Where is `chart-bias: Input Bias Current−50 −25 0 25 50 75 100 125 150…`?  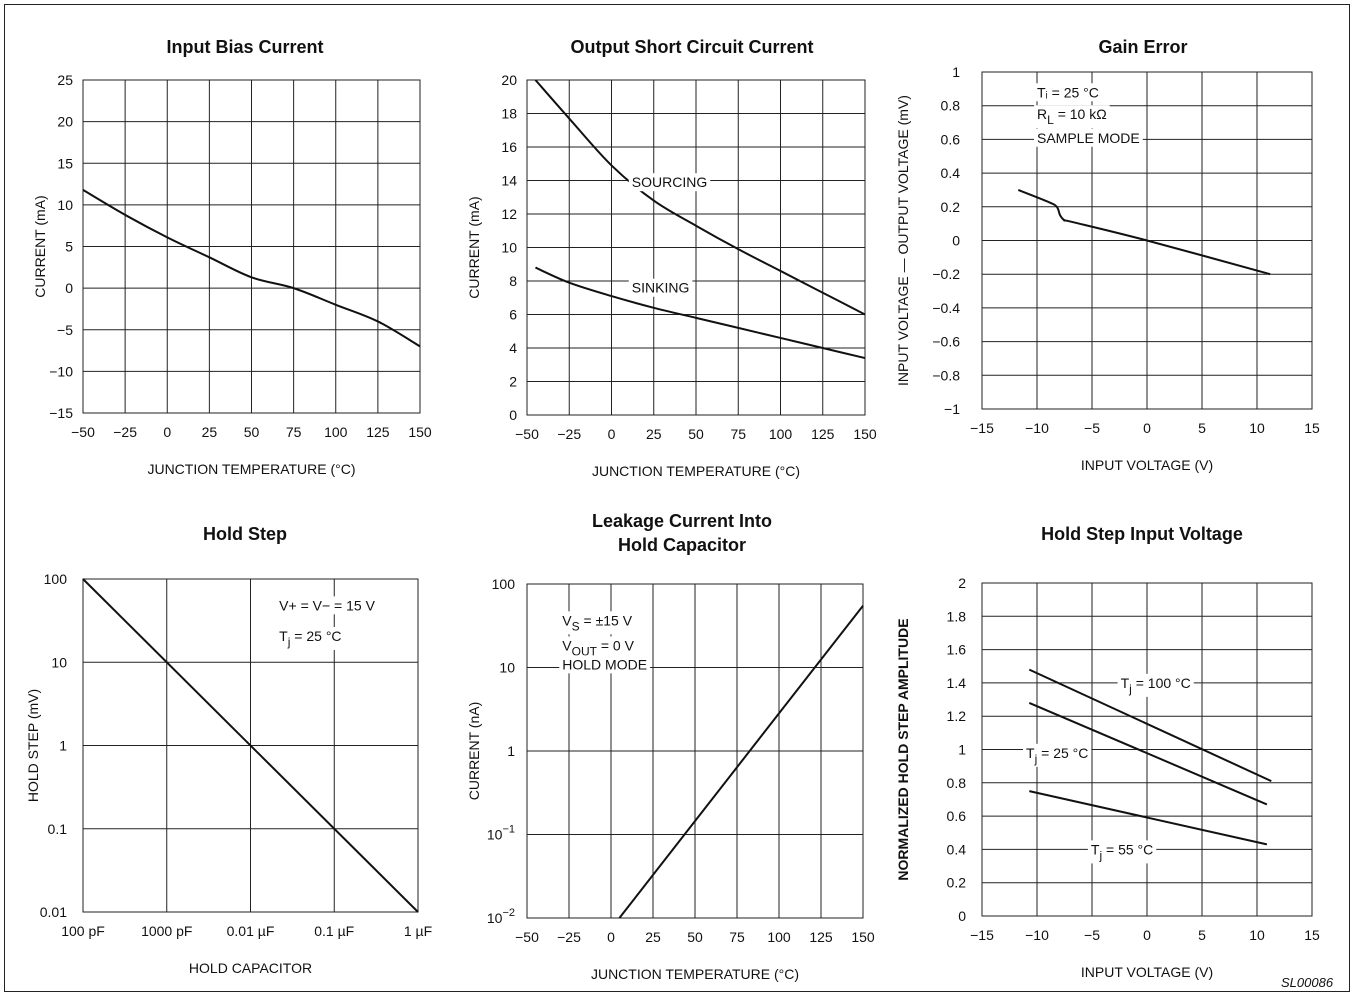
chart-bias: Input Bias Current−50 −25 0 25 50 75 100 125 150… is located at coordinates (232, 257).